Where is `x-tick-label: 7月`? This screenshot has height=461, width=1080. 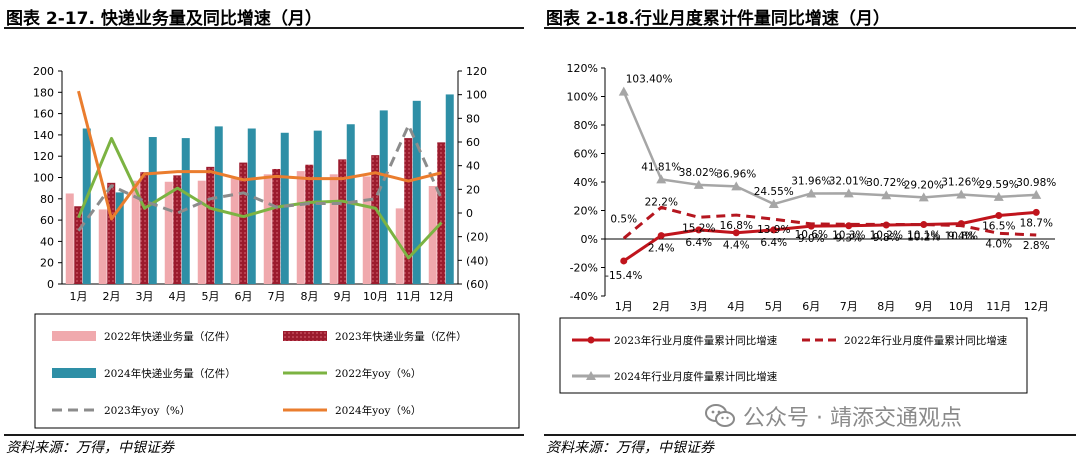 x-tick-label: 7月 is located at coordinates (849, 306).